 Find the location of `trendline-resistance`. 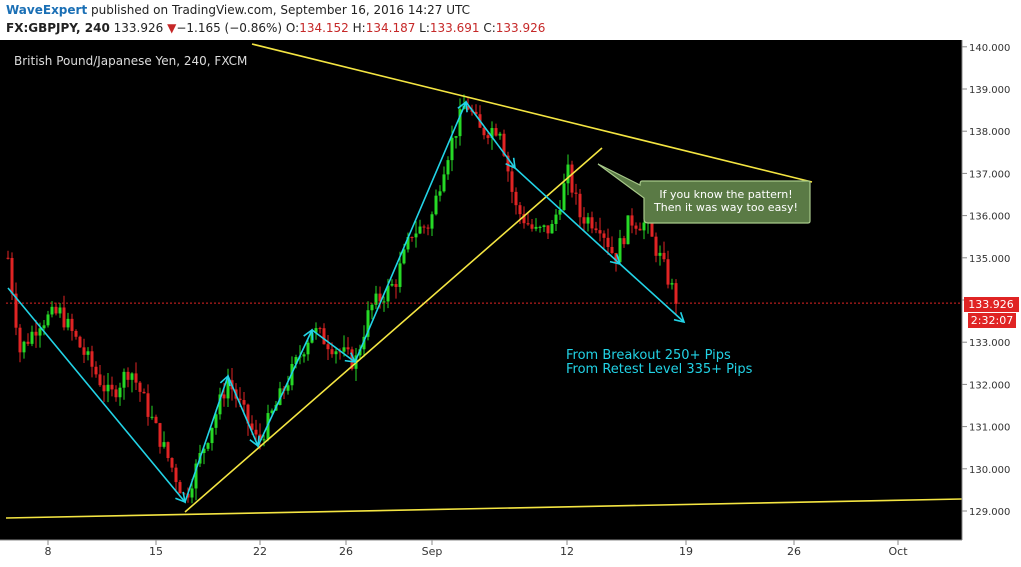

trendline-resistance is located at coordinates (532, 113).